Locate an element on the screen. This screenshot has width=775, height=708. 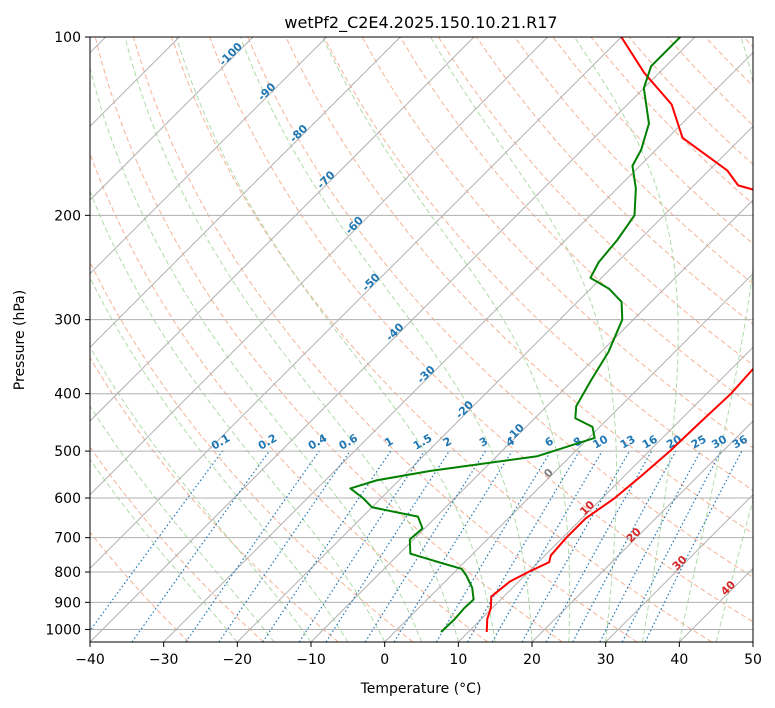
chart-title: wetPf2_C2E4.2025.150.10.21.R17 is located at coordinates (420, 23).